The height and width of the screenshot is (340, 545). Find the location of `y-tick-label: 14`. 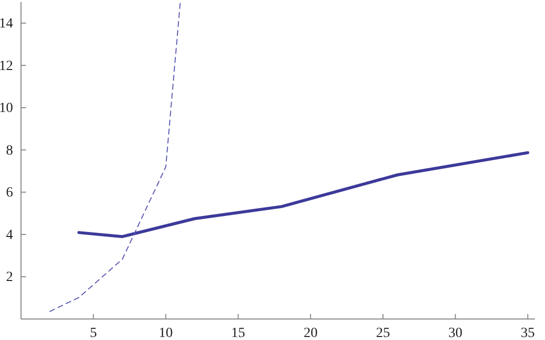

y-tick-label: 14 is located at coordinates (6, 24).